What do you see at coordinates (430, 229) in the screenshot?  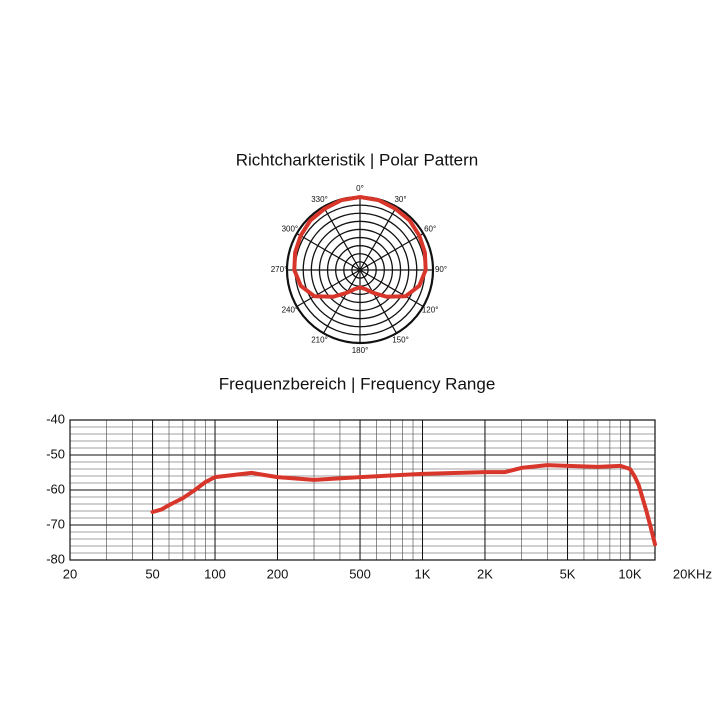 I see `angle-label: 60°` at bounding box center [430, 229].